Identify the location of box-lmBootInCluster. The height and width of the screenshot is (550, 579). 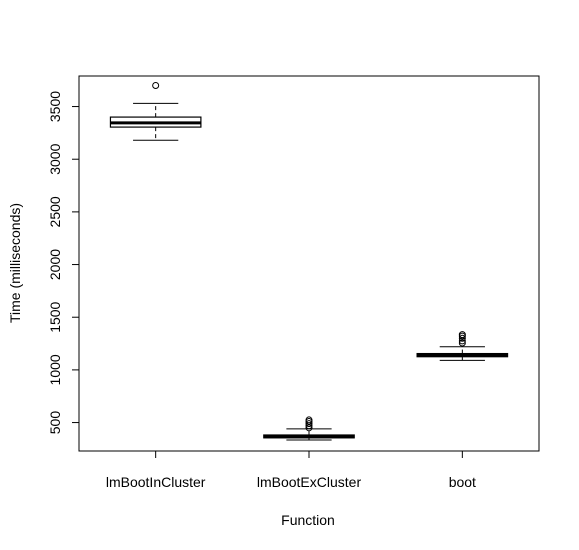
(155, 111).